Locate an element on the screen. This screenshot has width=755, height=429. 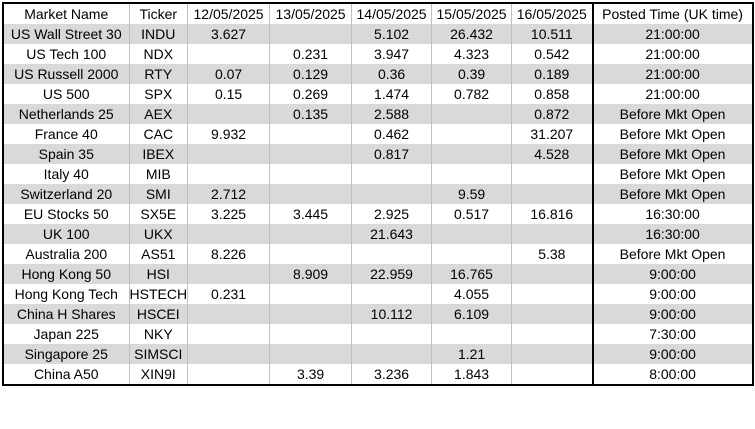
table-cell: 1.21 is located at coordinates (471, 354).